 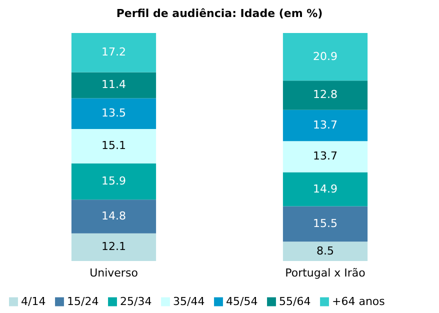 What do you see at coordinates (136, 301) in the screenshot?
I see `legend-label: 25/34` at bounding box center [136, 301].